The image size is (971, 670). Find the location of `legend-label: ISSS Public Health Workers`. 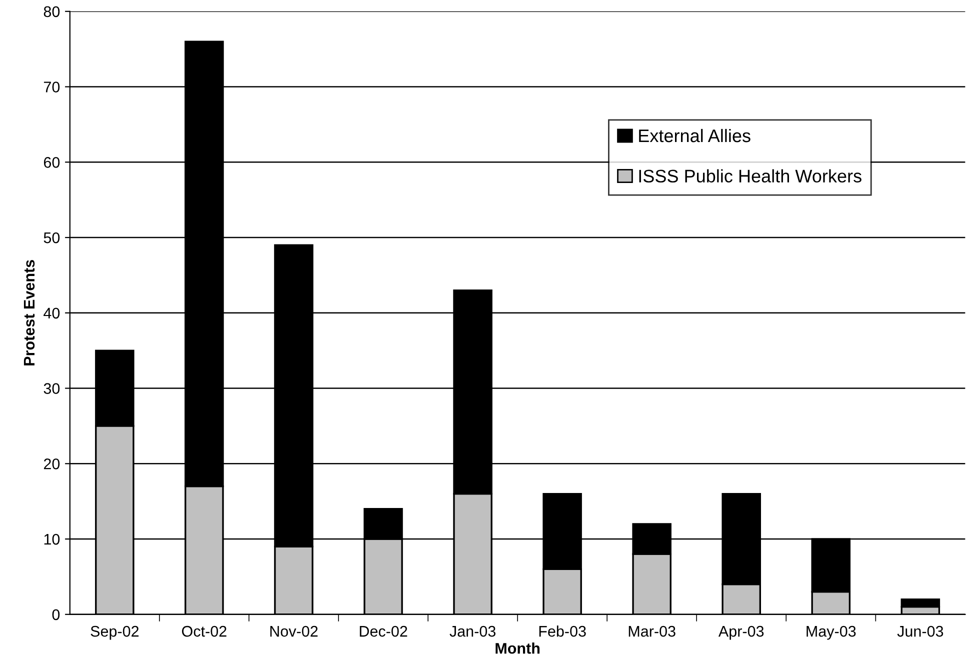

legend-label: ISSS Public Health Workers is located at coordinates (750, 176).